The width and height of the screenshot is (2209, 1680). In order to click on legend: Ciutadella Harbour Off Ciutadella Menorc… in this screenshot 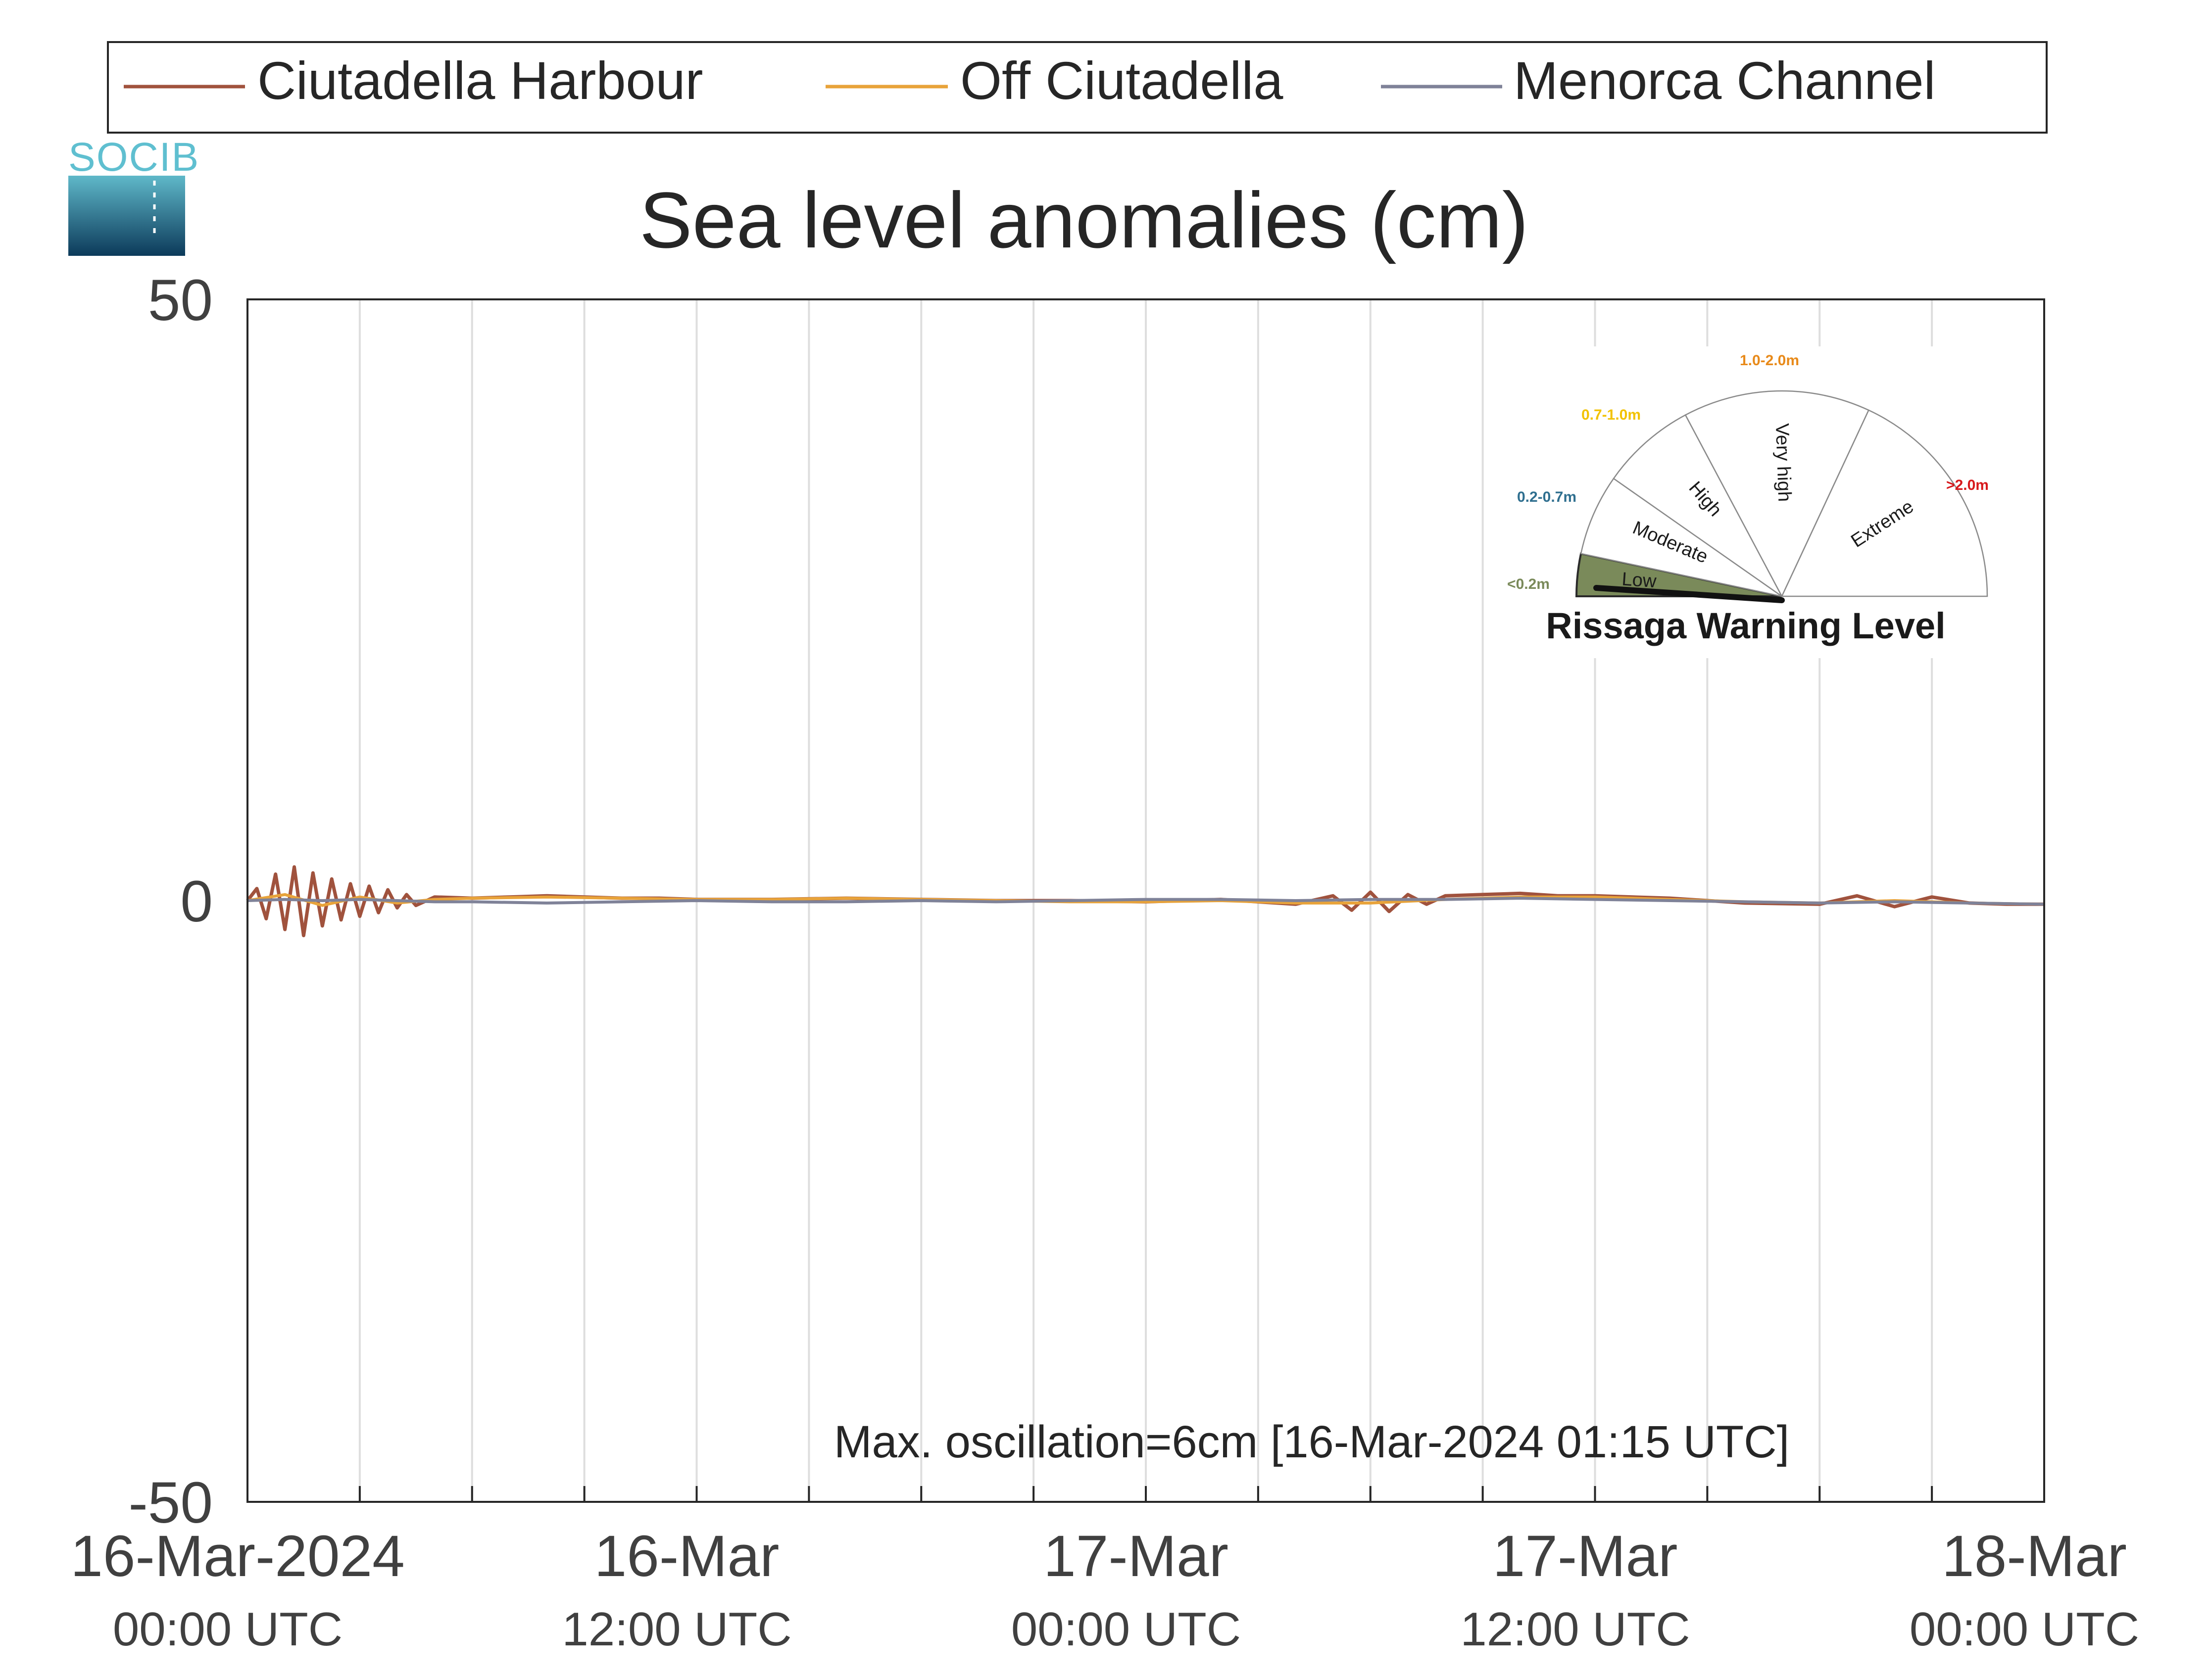, I will do `click(1077, 88)`.